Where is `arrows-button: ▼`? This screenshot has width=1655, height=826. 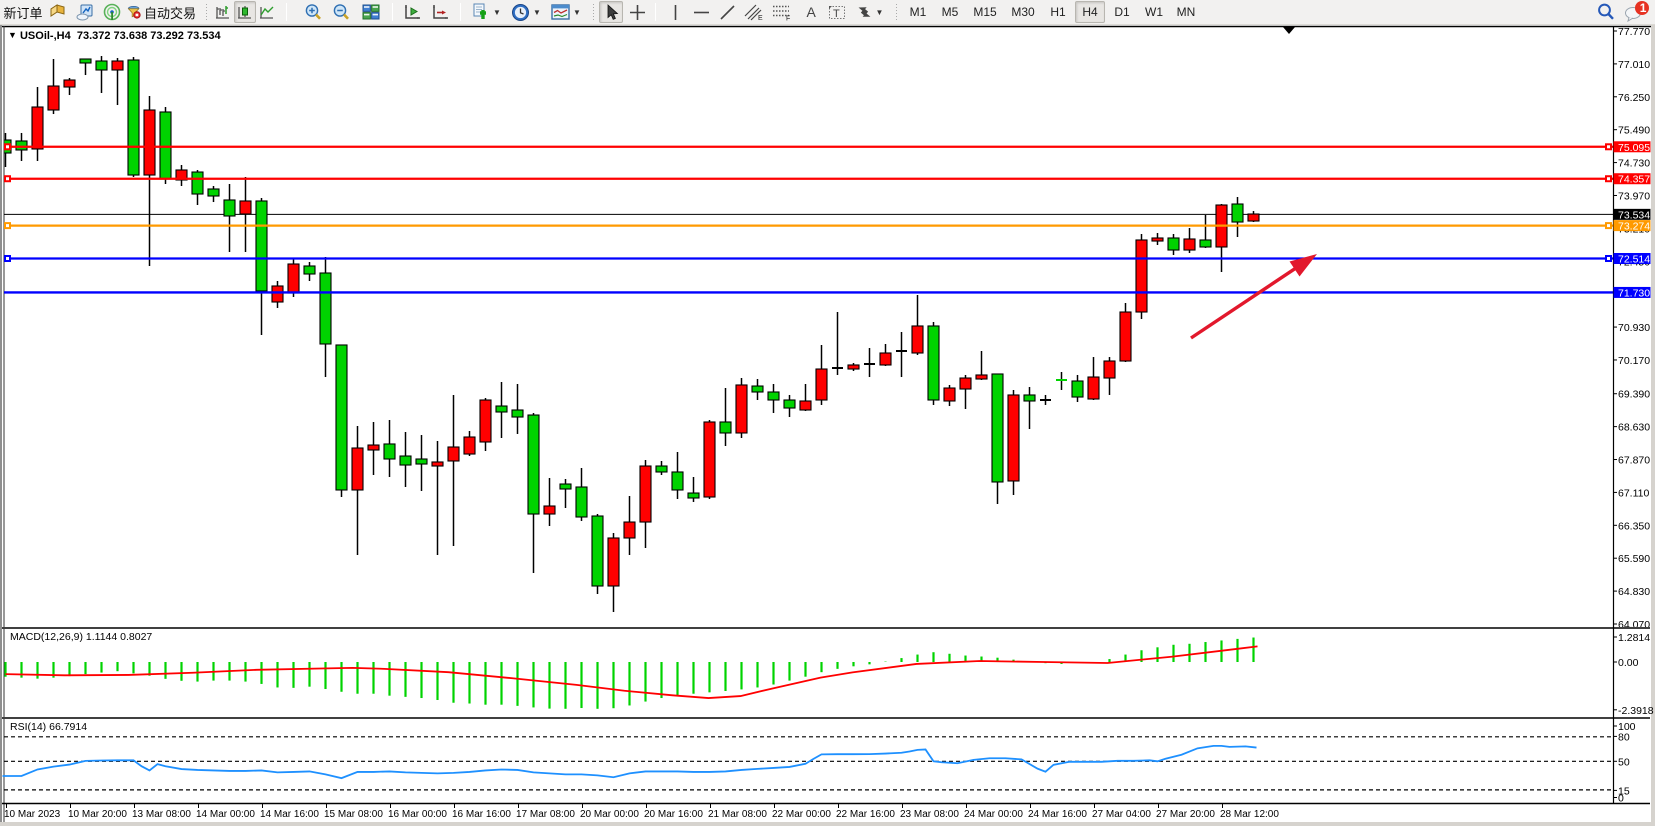 arrows-button: ▼ is located at coordinates (869, 12).